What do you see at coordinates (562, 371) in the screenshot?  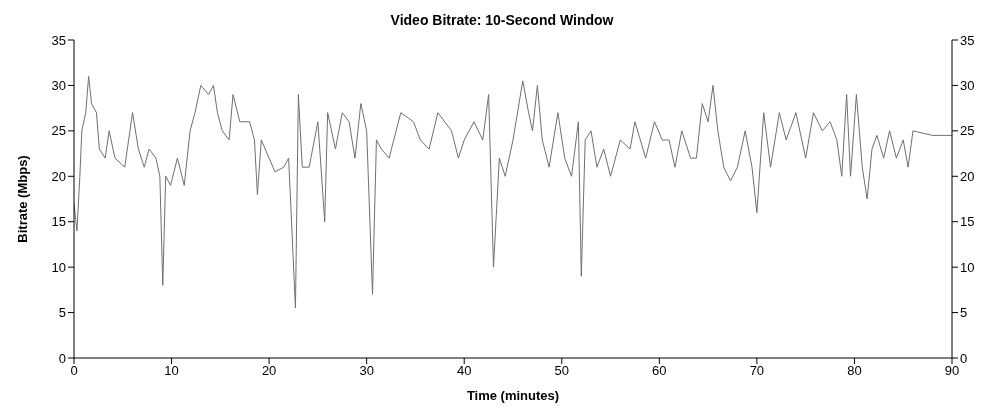 I see `x-tick-label: 50` at bounding box center [562, 371].